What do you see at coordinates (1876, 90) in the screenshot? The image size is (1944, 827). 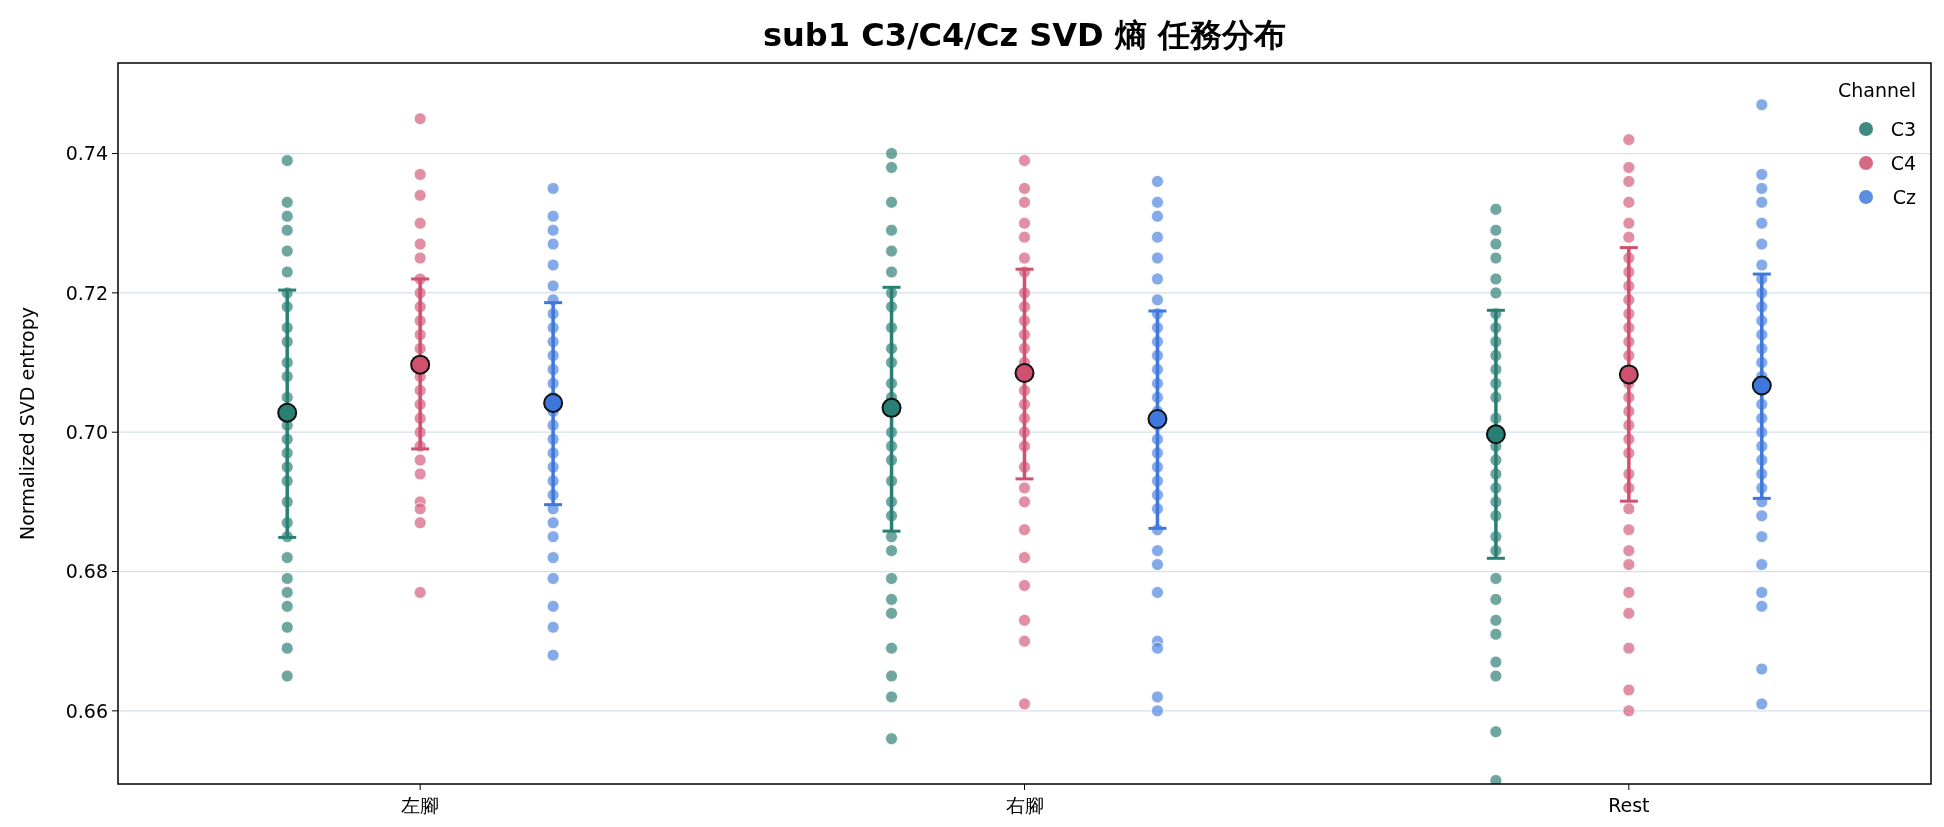 I see `legend-title: Channel` at bounding box center [1876, 90].